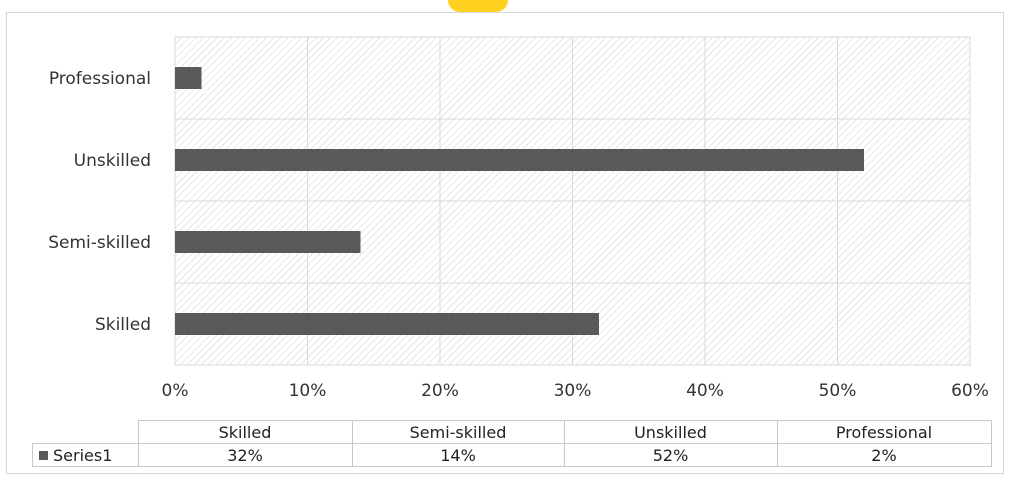  What do you see at coordinates (884, 432) in the screenshot?
I see `data-table-header: Professional` at bounding box center [884, 432].